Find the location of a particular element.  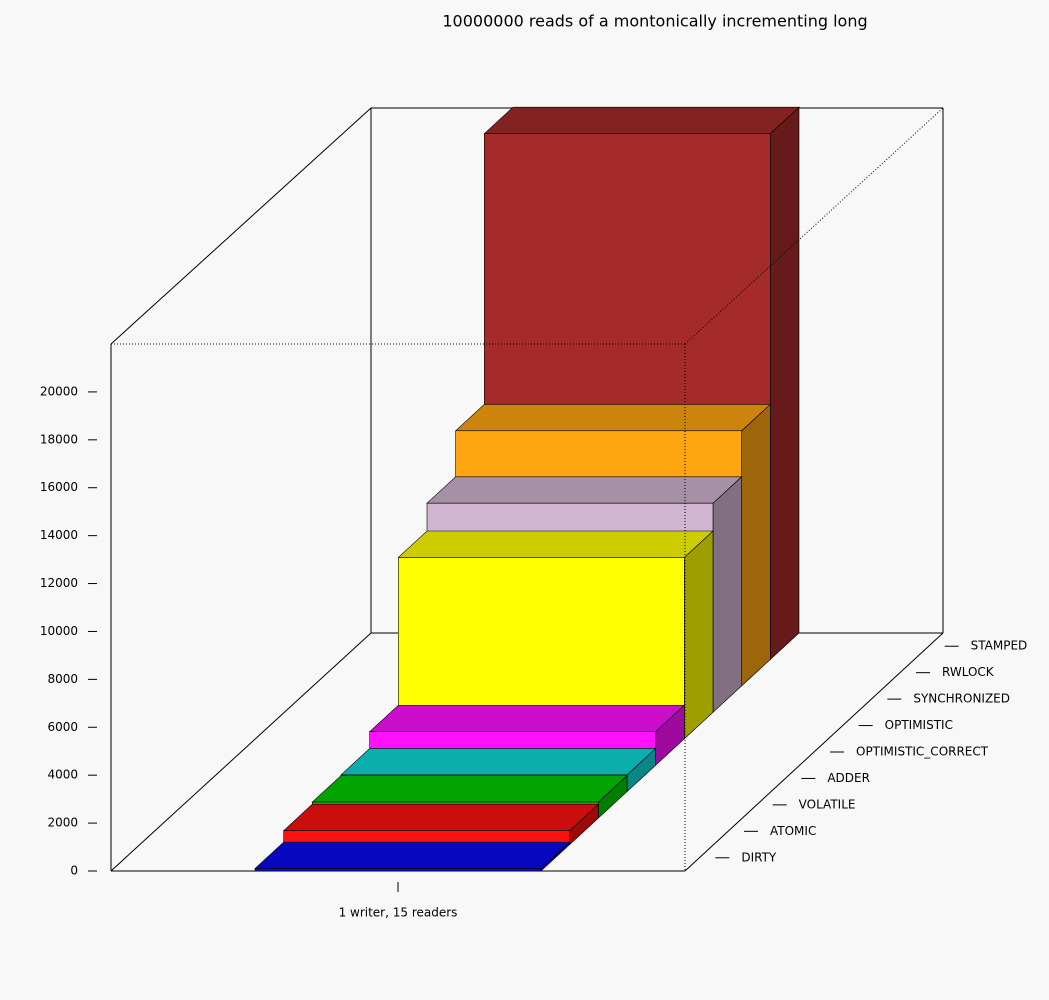

series-label: ATOMIC is located at coordinates (793, 831).